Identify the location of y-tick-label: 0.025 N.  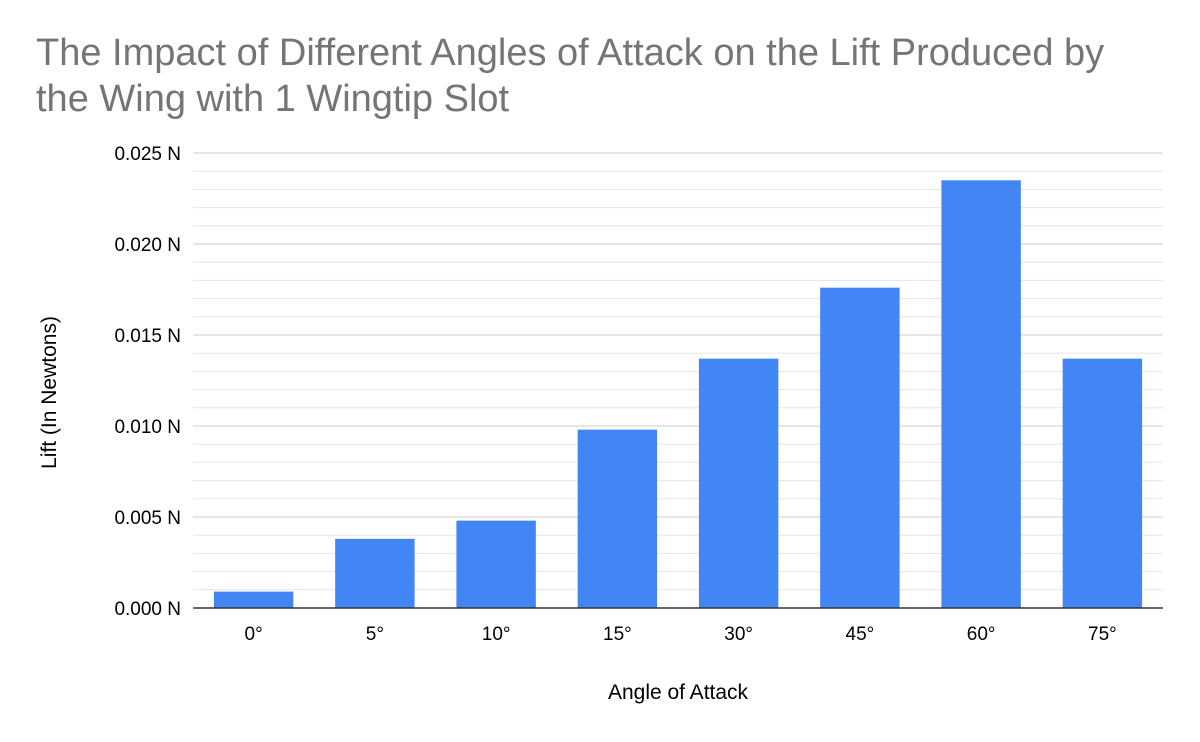
(147, 154).